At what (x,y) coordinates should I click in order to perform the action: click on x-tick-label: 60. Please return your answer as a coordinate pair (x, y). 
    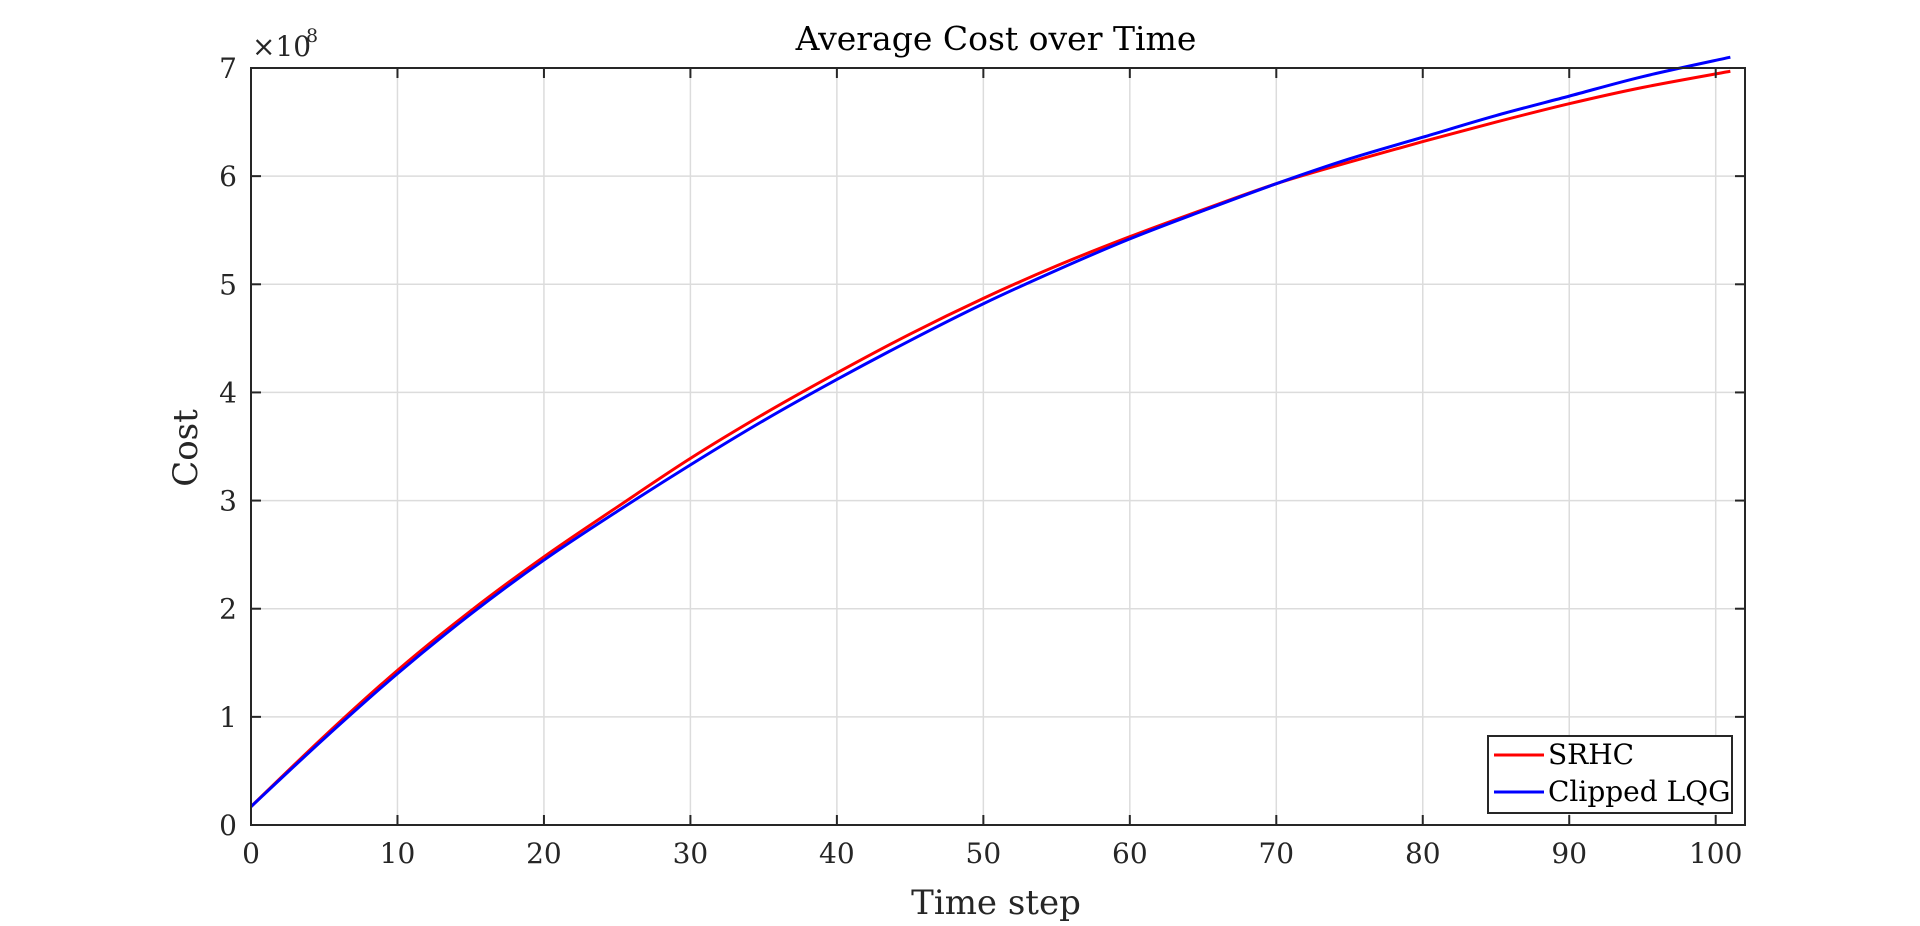
    Looking at the image, I should click on (1130, 853).